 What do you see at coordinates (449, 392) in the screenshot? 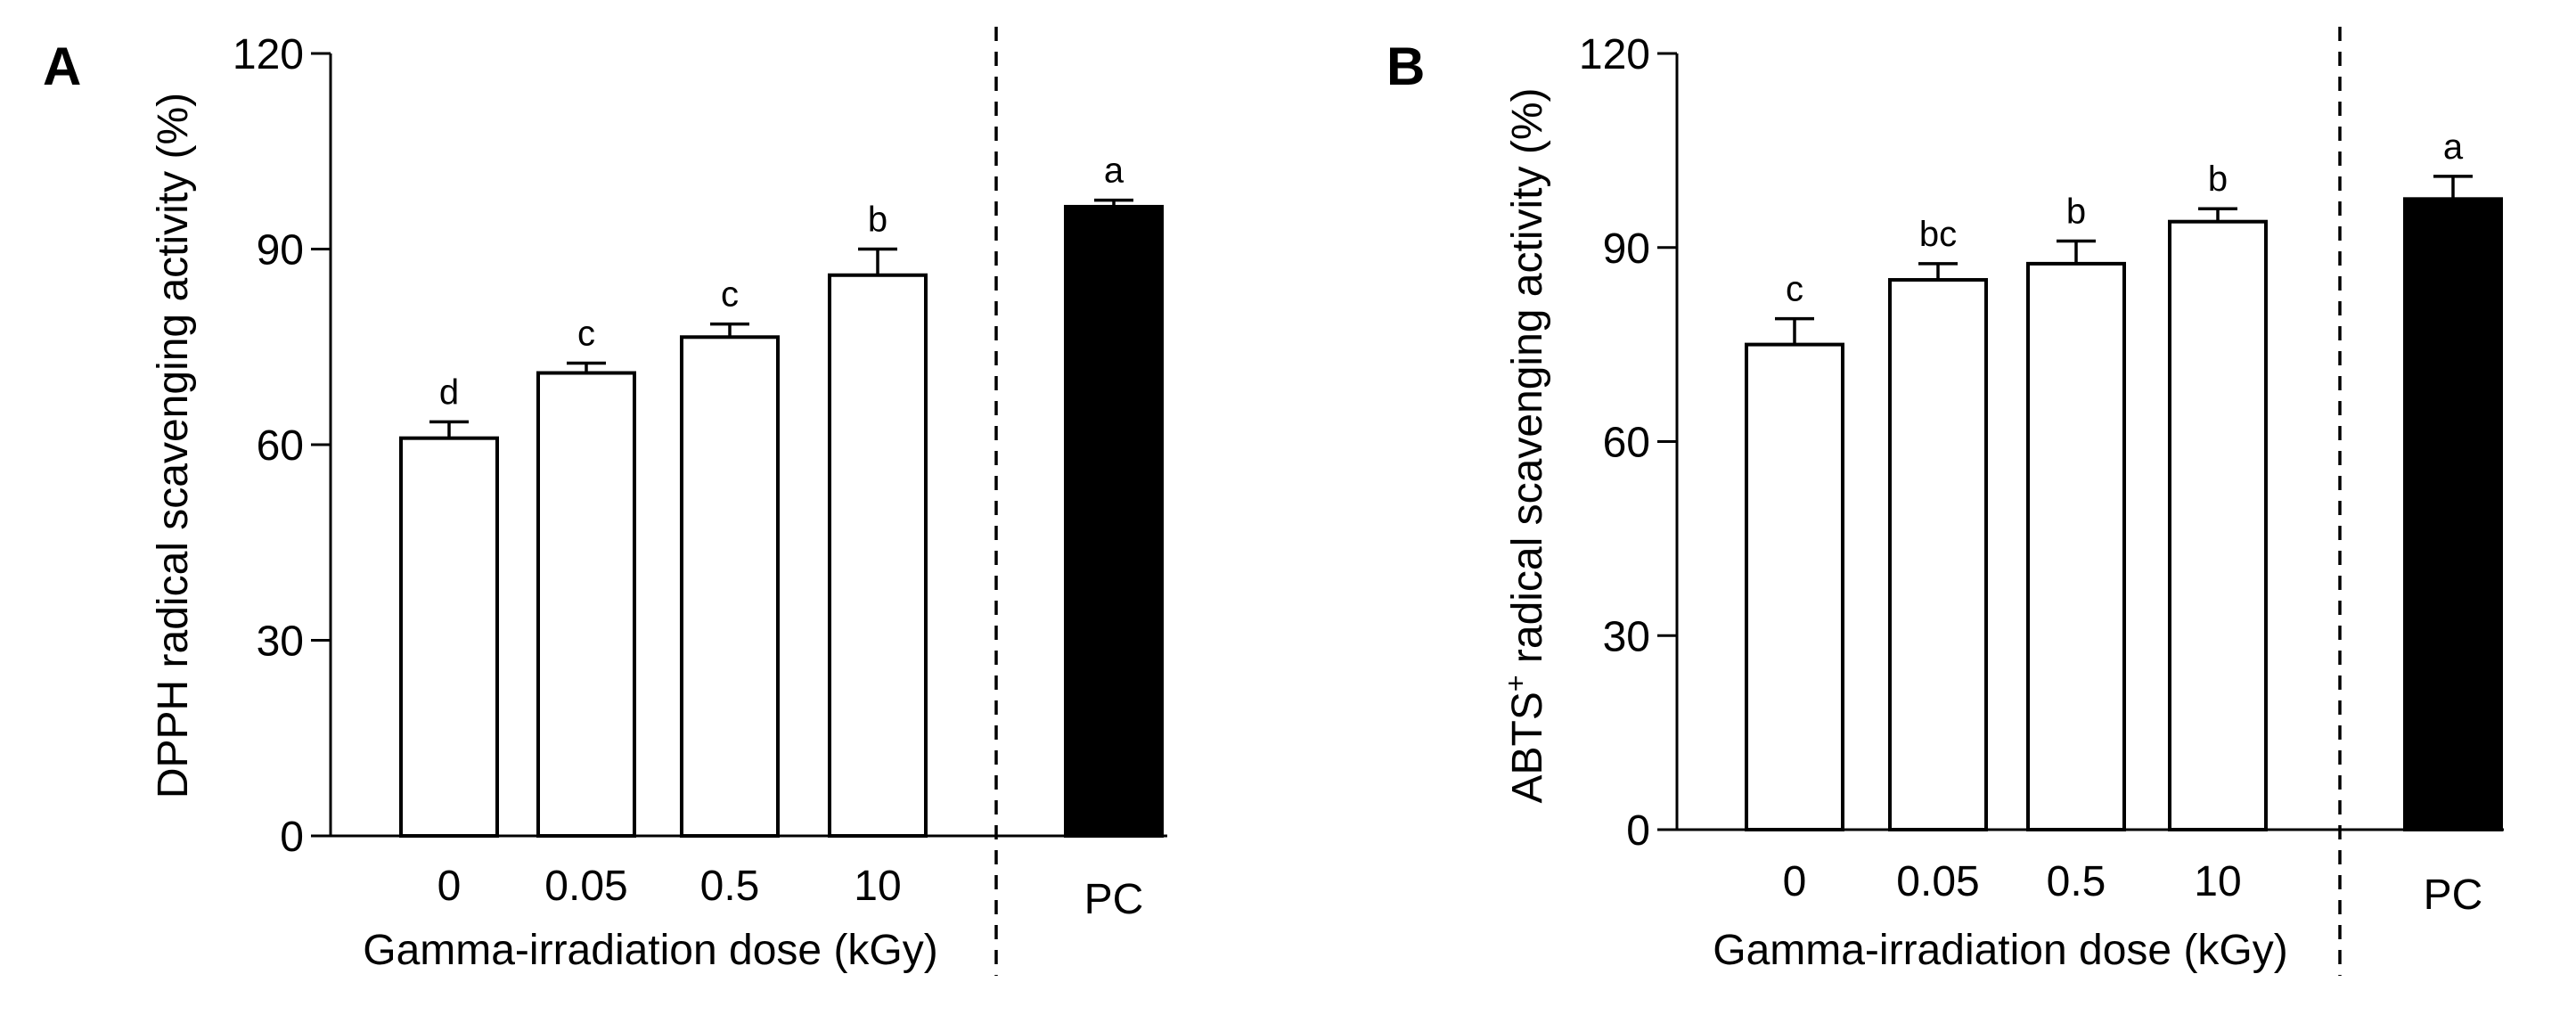
I see `significance-letter: d` at bounding box center [449, 392].